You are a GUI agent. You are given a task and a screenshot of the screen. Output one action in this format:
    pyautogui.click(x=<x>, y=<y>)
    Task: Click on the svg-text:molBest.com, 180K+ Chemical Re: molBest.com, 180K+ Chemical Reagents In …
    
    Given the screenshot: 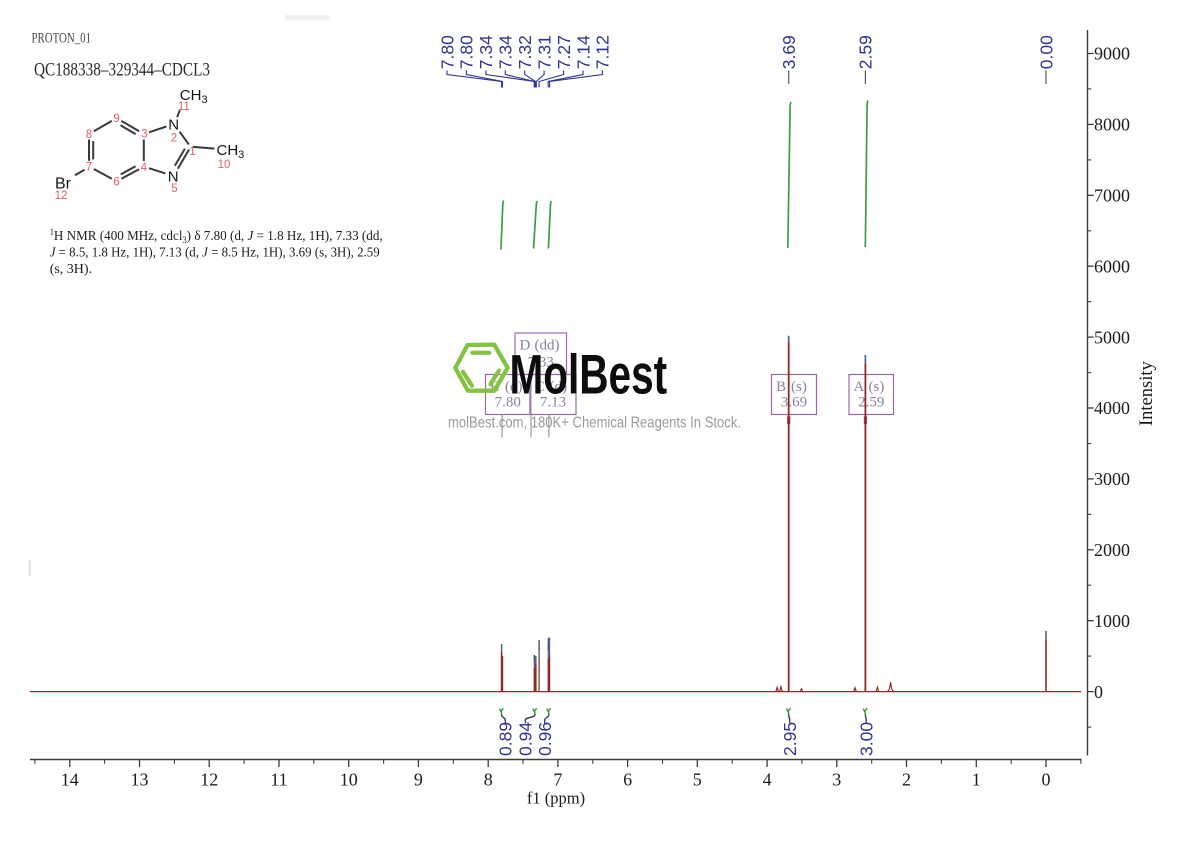 What is the action you would take?
    pyautogui.click(x=594, y=423)
    